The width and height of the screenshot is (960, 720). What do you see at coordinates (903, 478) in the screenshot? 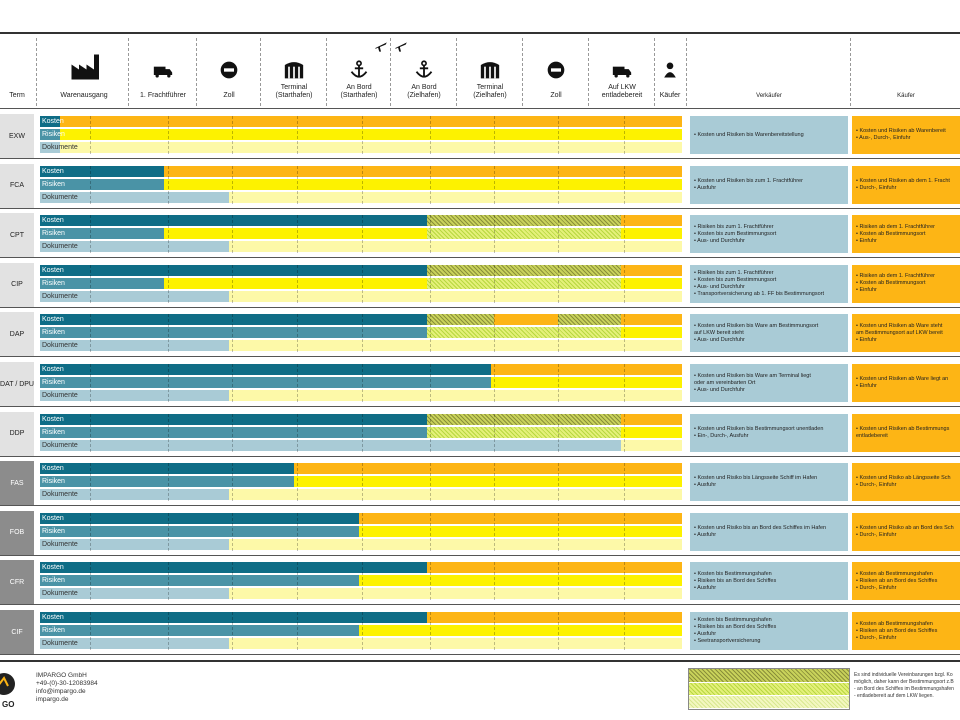
I see `buyer-description-line: • Kosten und Risiko ab Längsseite Sch` at bounding box center [903, 478].